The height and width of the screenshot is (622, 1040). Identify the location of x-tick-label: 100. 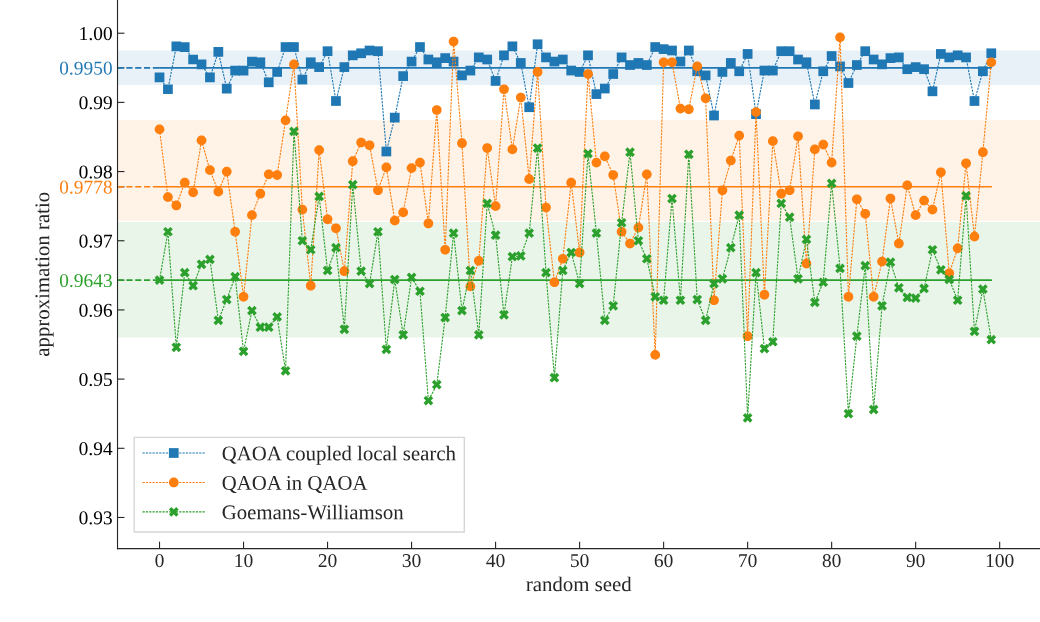
(1000, 561).